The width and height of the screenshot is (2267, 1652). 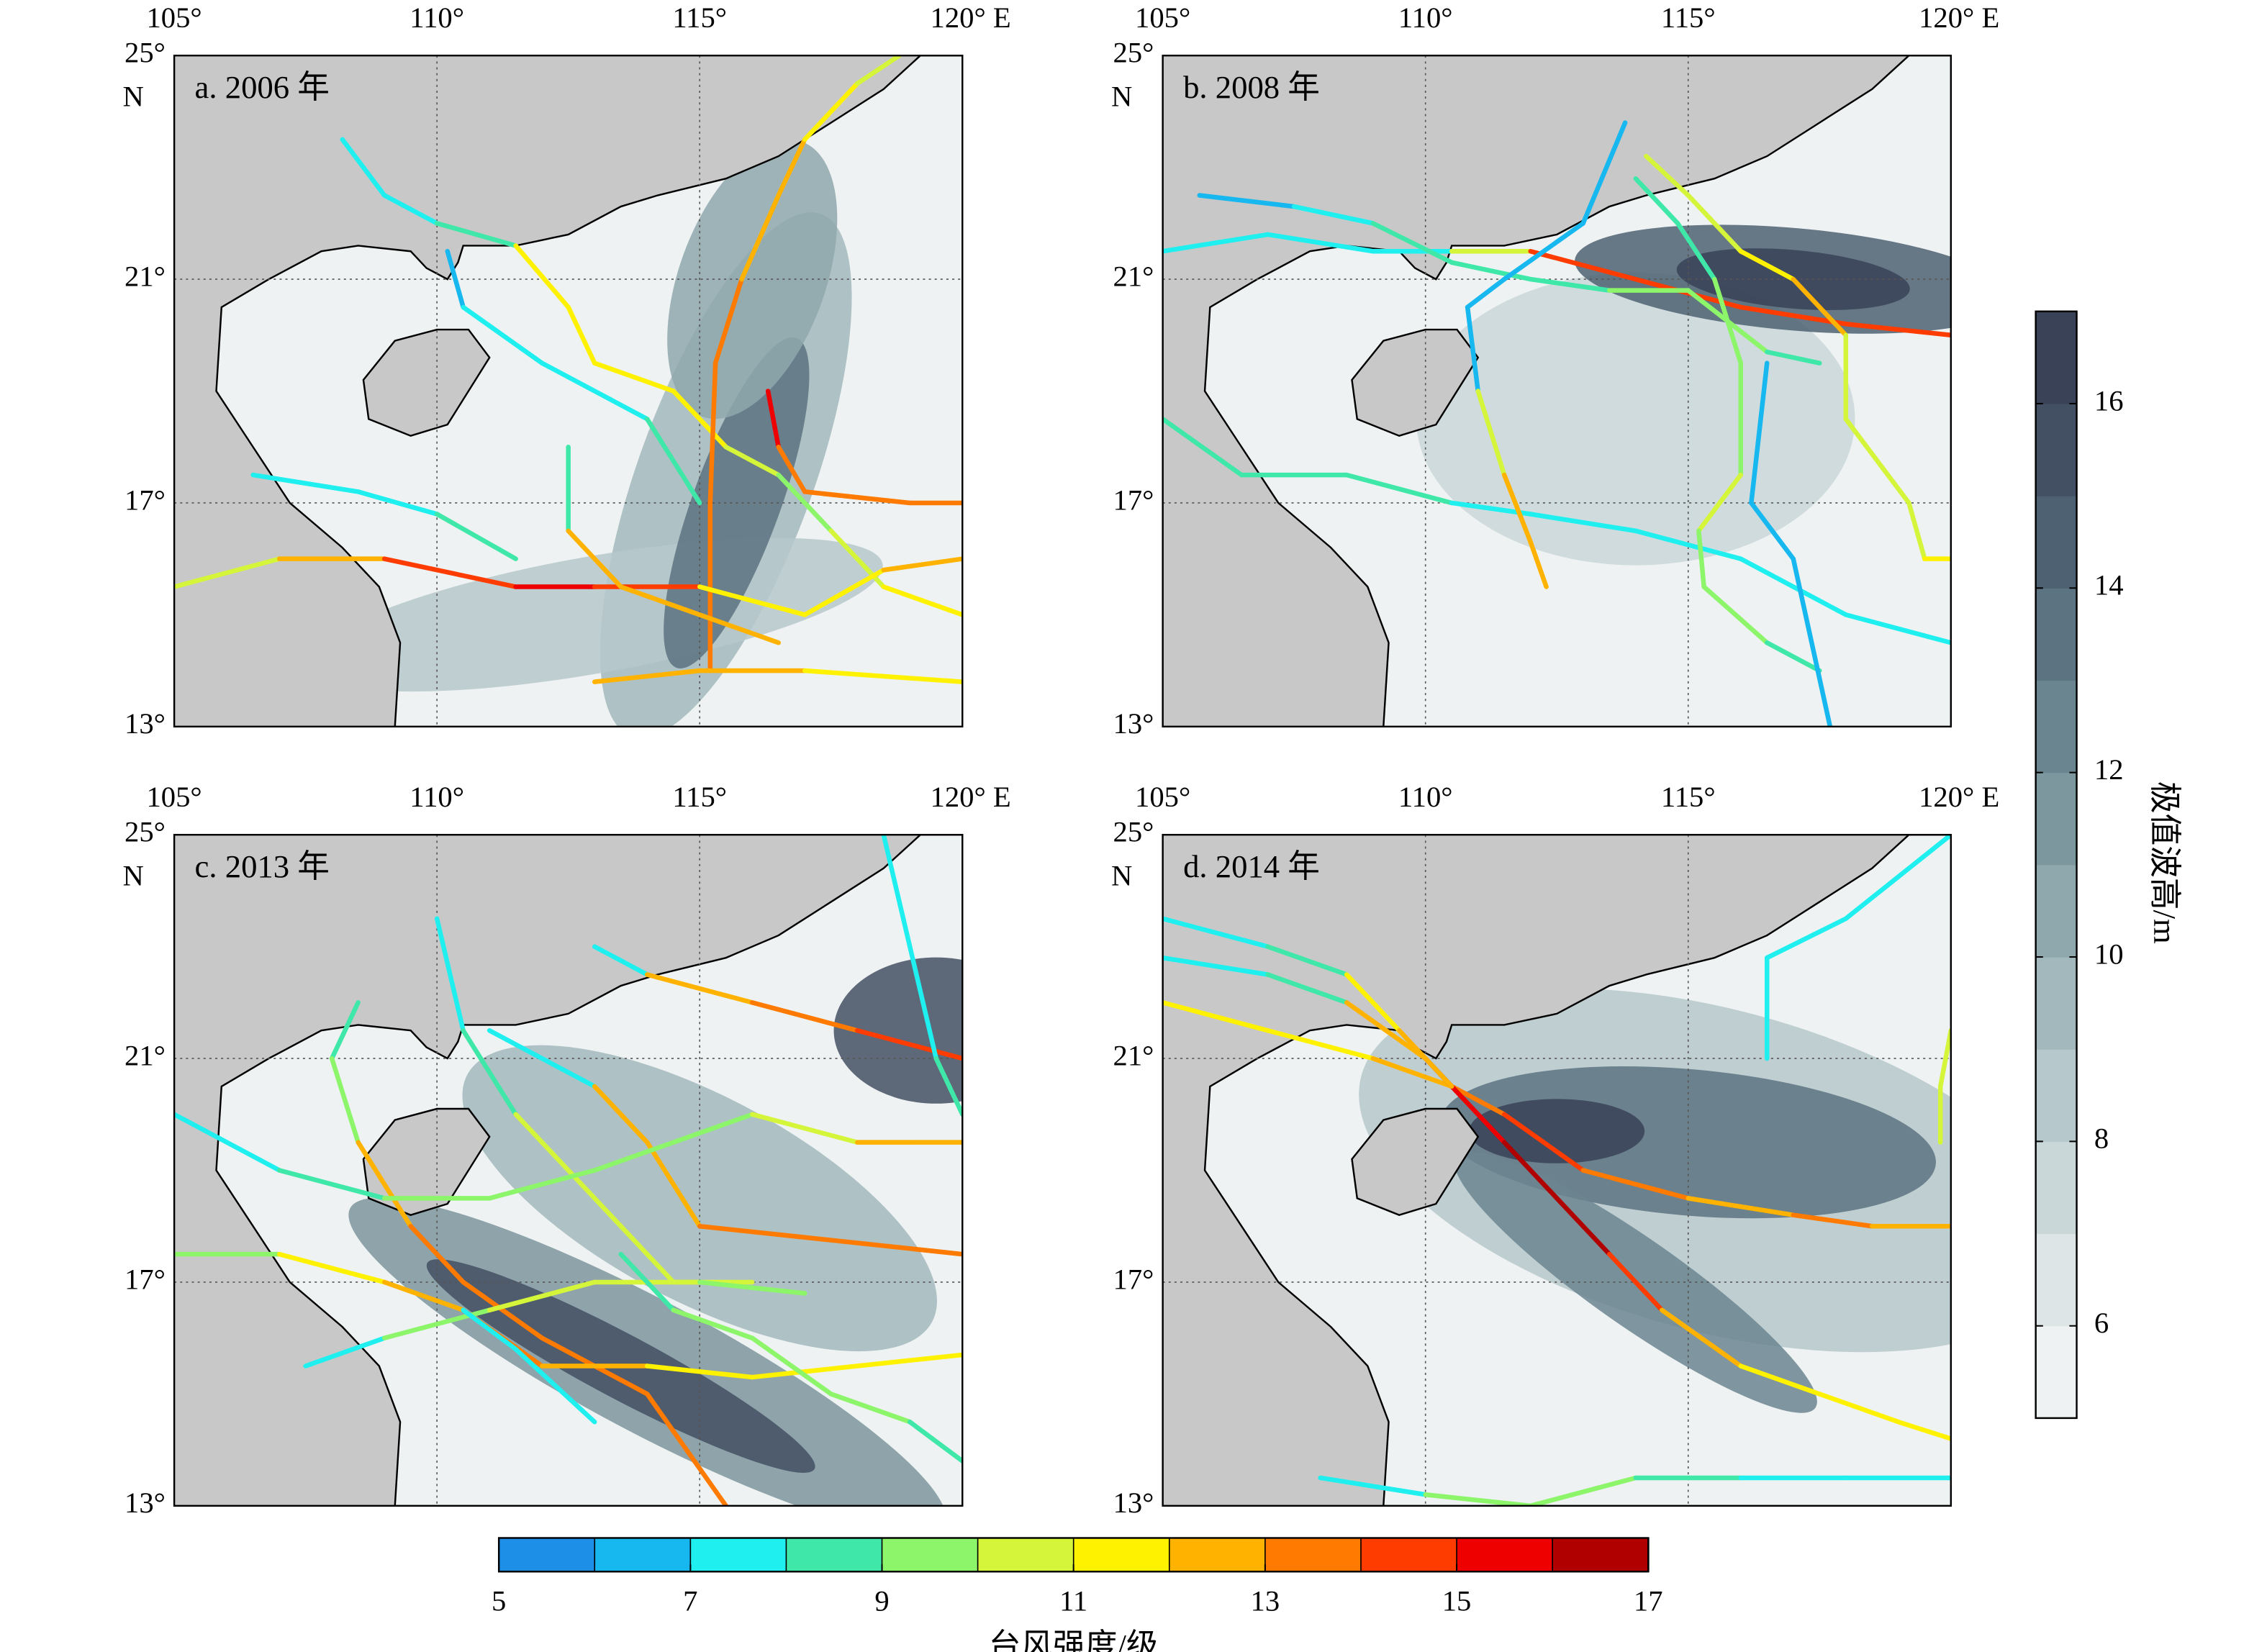 I want to click on colorbar-tick-label: 17, so click(x=1649, y=1601).